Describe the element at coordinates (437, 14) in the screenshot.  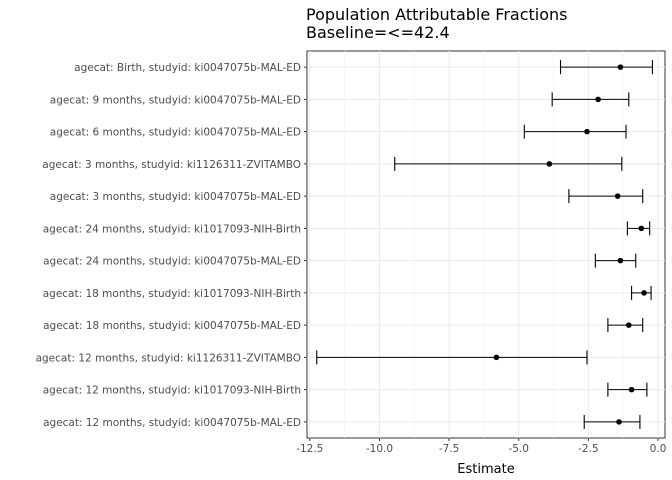
I see `chart-title: Population Attributable Fractions` at that location.